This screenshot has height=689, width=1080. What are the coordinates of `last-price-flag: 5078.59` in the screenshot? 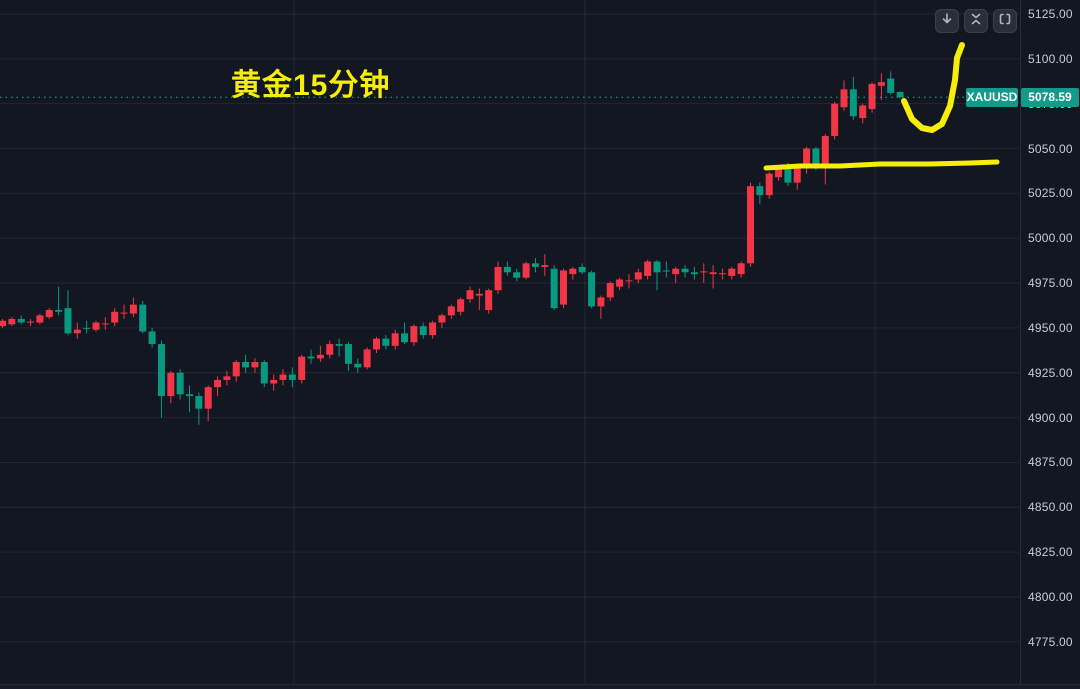 It's located at (1050, 97).